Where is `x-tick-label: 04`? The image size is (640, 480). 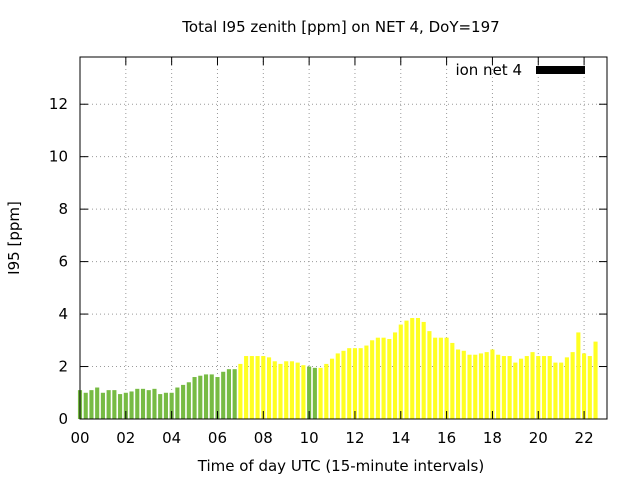
x-tick-label: 04 is located at coordinates (171, 438).